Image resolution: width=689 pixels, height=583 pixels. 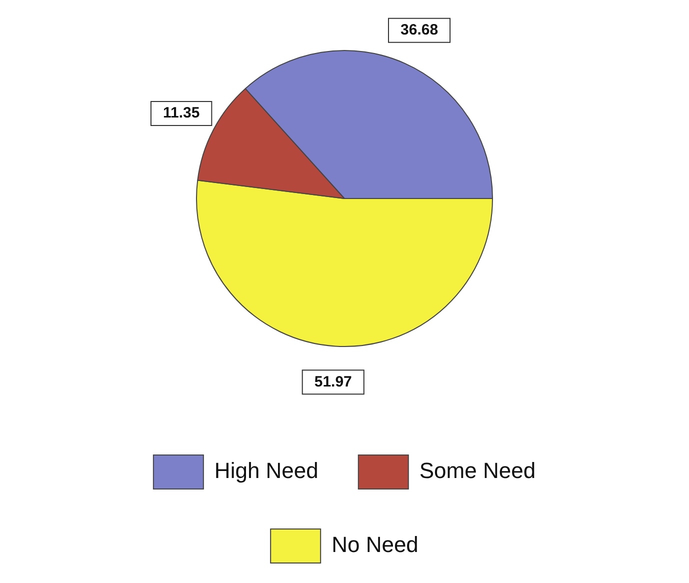 What do you see at coordinates (333, 381) in the screenshot?
I see `data-label: 51.97` at bounding box center [333, 381].